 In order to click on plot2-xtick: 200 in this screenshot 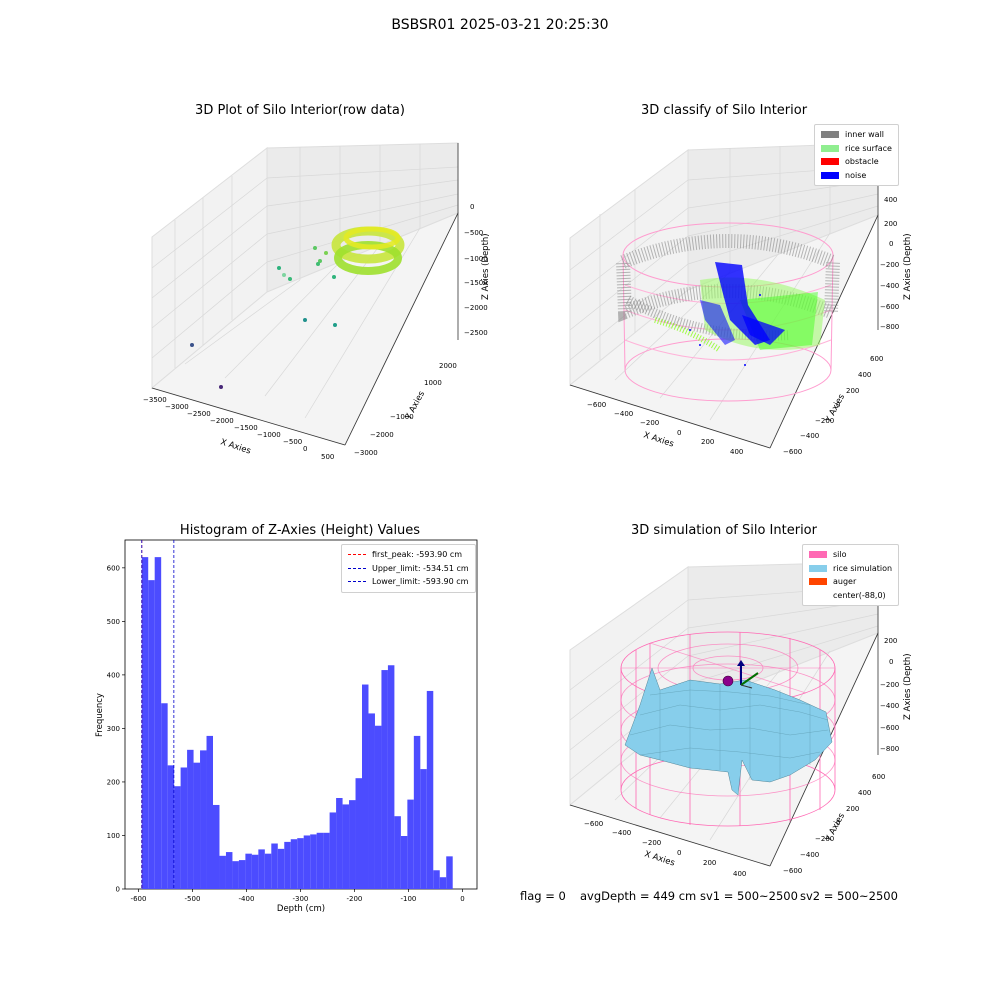, I will do `click(707, 442)`.